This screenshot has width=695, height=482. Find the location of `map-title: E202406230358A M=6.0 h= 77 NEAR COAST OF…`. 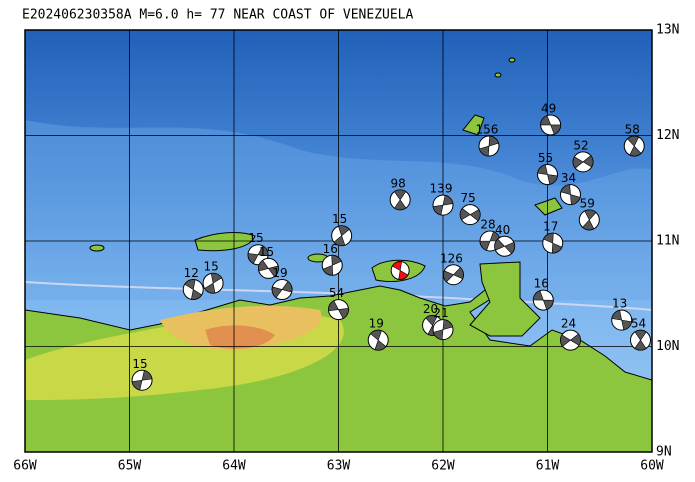

map-title: E202406230358A M=6.0 h= 77 NEAR COAST OF… is located at coordinates (218, 15).